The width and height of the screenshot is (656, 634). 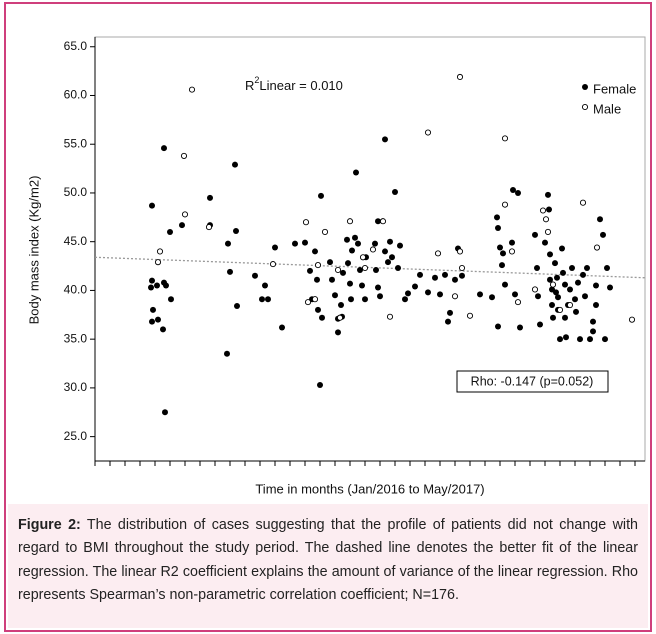 What do you see at coordinates (607, 108) in the screenshot?
I see `legend-label: Male` at bounding box center [607, 108].